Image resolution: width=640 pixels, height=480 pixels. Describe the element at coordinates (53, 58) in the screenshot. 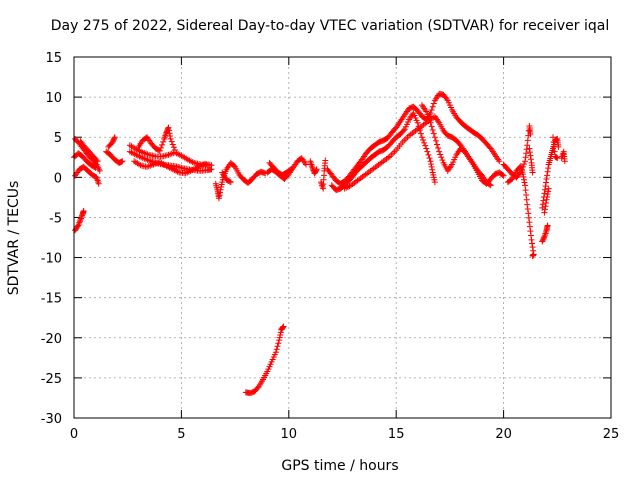

I see `y-tick-label: 15` at that location.